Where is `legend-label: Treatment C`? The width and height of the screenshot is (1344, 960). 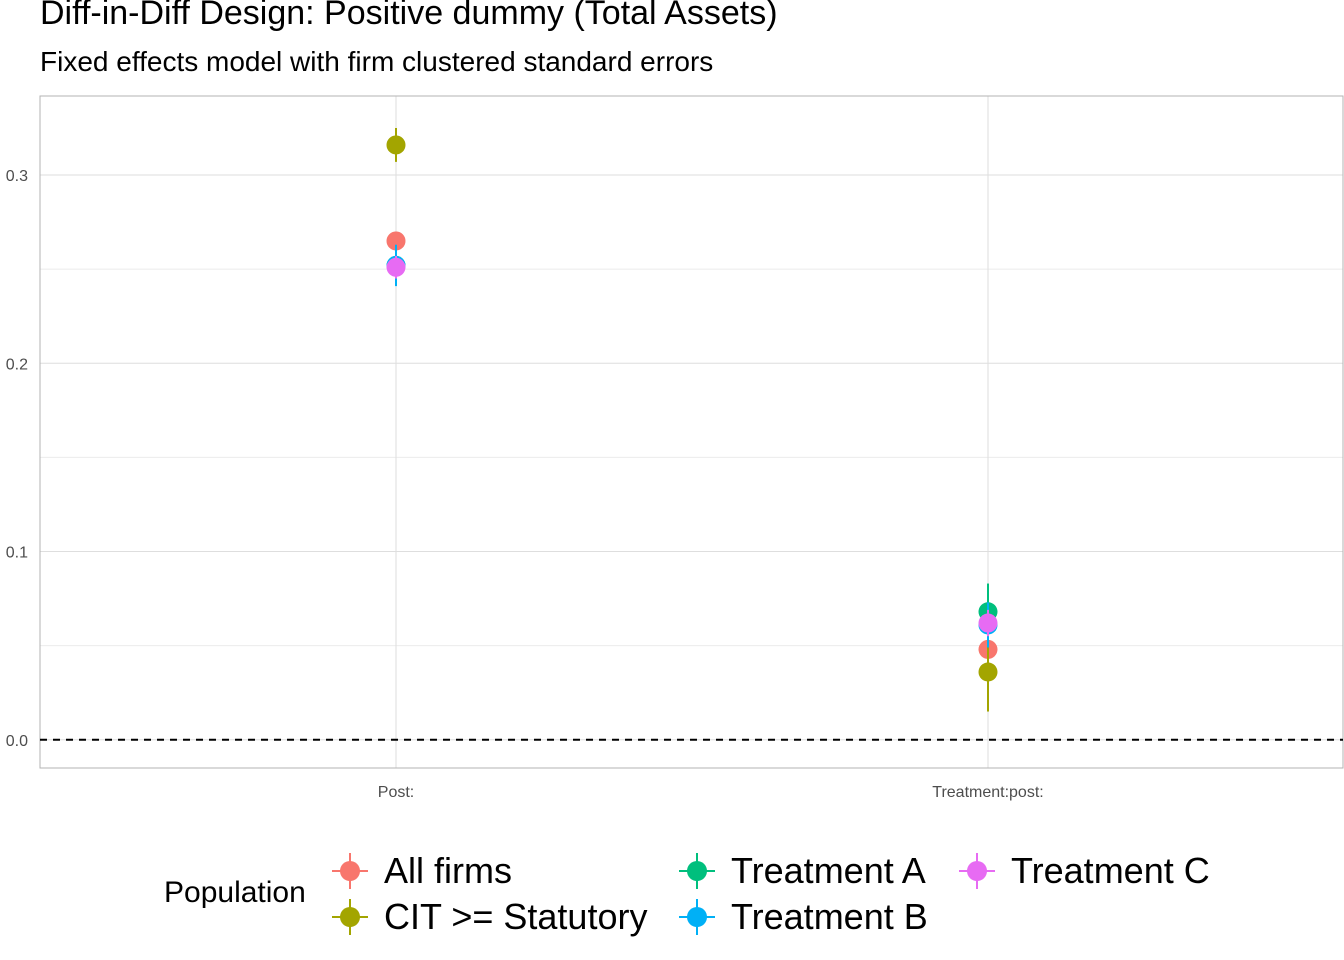
legend-label: Treatment C is located at coordinates (1110, 870).